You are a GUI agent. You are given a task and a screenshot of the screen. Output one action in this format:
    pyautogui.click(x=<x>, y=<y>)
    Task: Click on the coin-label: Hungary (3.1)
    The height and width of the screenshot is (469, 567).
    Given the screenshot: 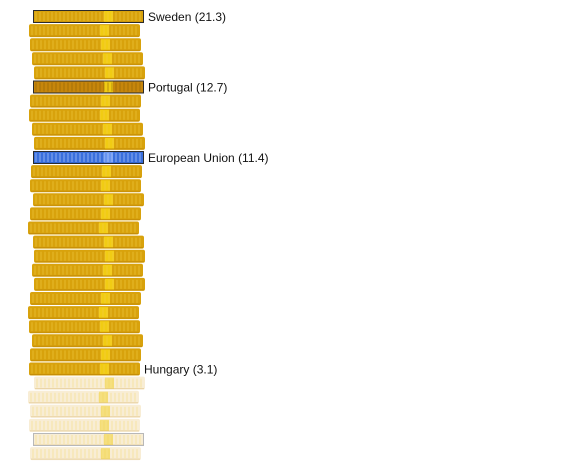 What is the action you would take?
    pyautogui.click(x=180, y=370)
    